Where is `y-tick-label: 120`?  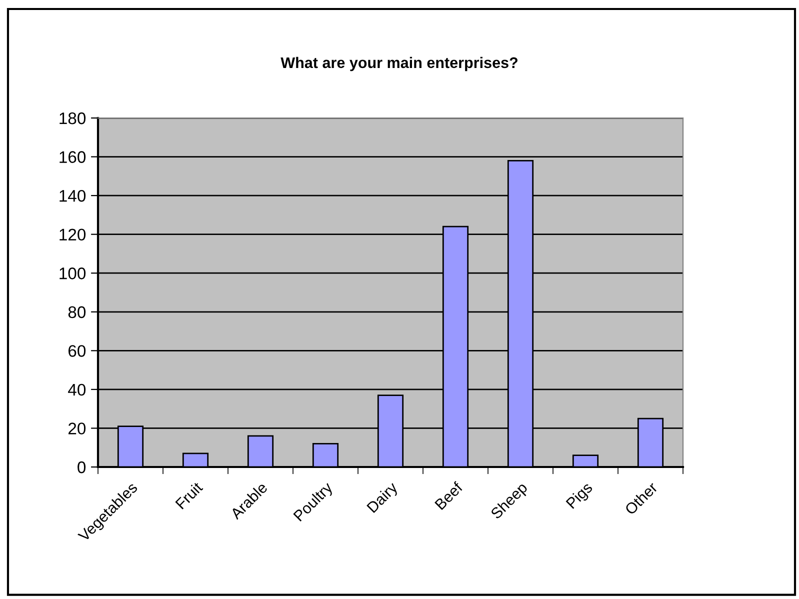 y-tick-label: 120 is located at coordinates (73, 234).